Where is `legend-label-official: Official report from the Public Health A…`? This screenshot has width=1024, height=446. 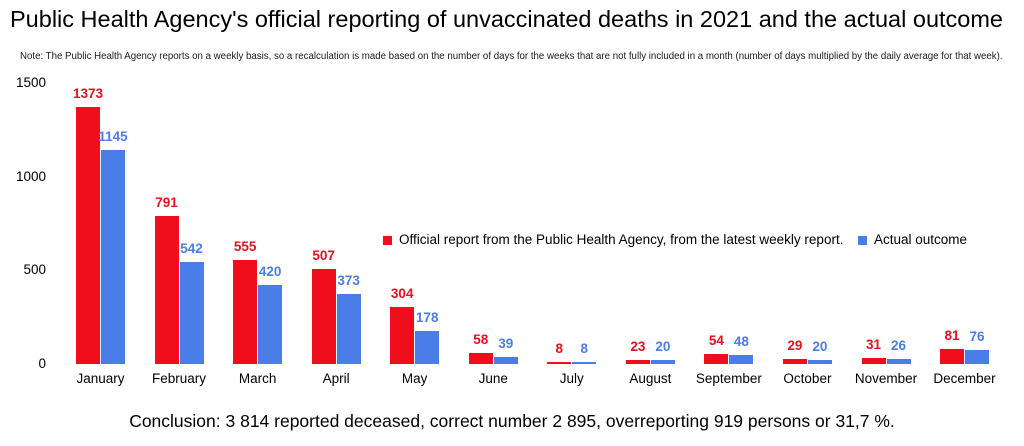
legend-label-official: Official report from the Public Health A… is located at coordinates (621, 239).